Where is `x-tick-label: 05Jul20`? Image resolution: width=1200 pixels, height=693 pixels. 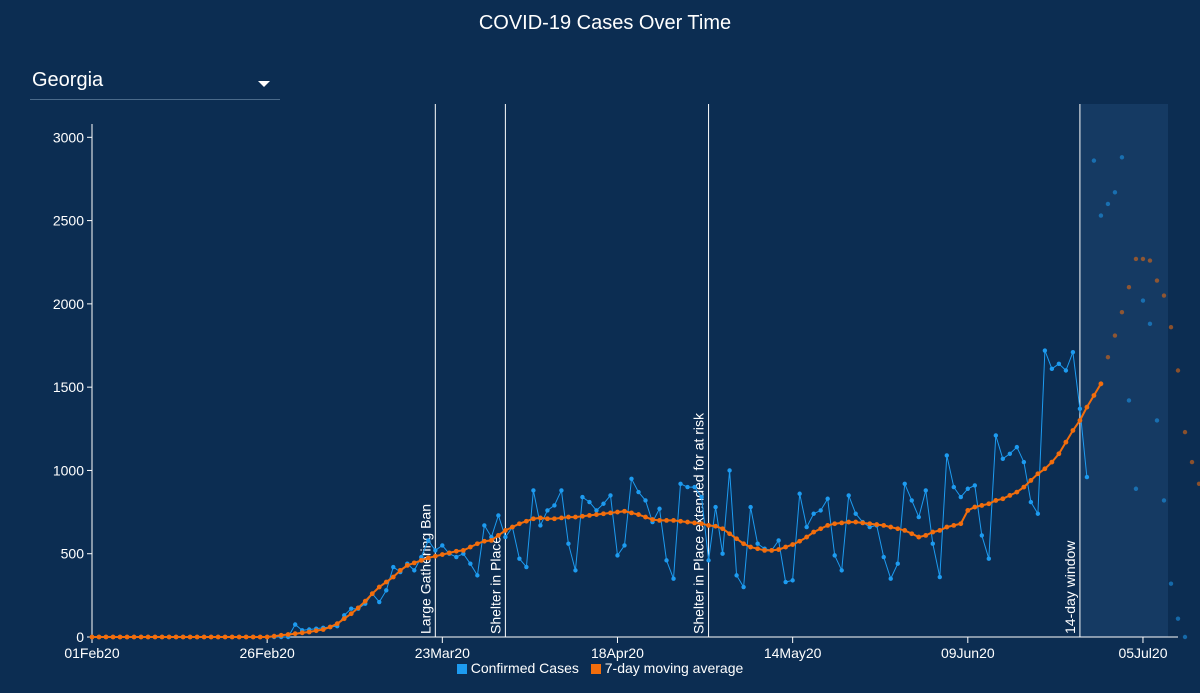
x-tick-label: 05Jul20 is located at coordinates (1142, 653).